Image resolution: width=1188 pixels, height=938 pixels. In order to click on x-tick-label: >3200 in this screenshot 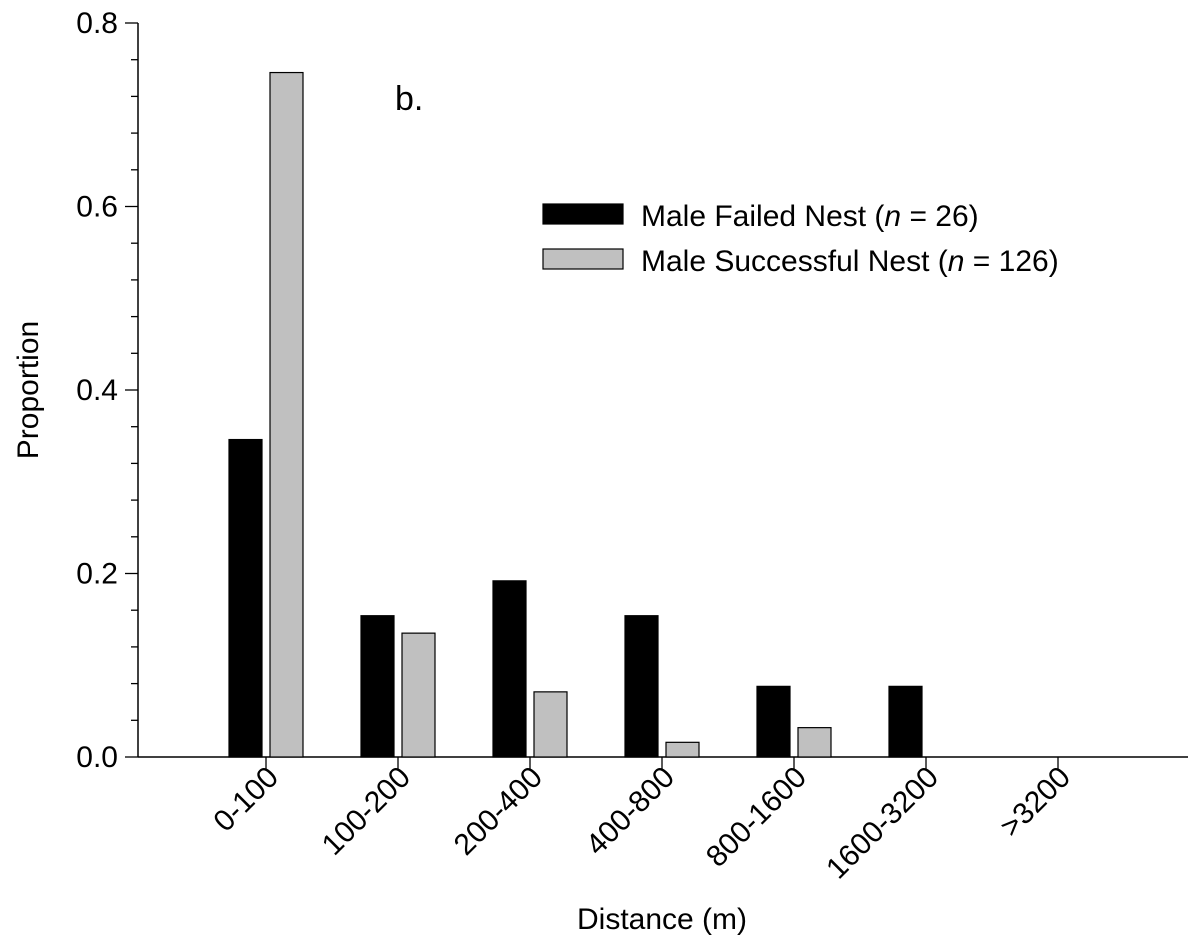, I will do `click(1035, 802)`.